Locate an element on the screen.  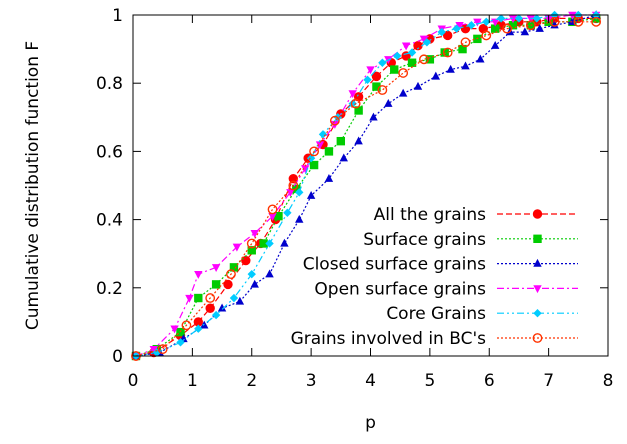
y-tick-label: 0.4 is located at coordinates (109, 221).